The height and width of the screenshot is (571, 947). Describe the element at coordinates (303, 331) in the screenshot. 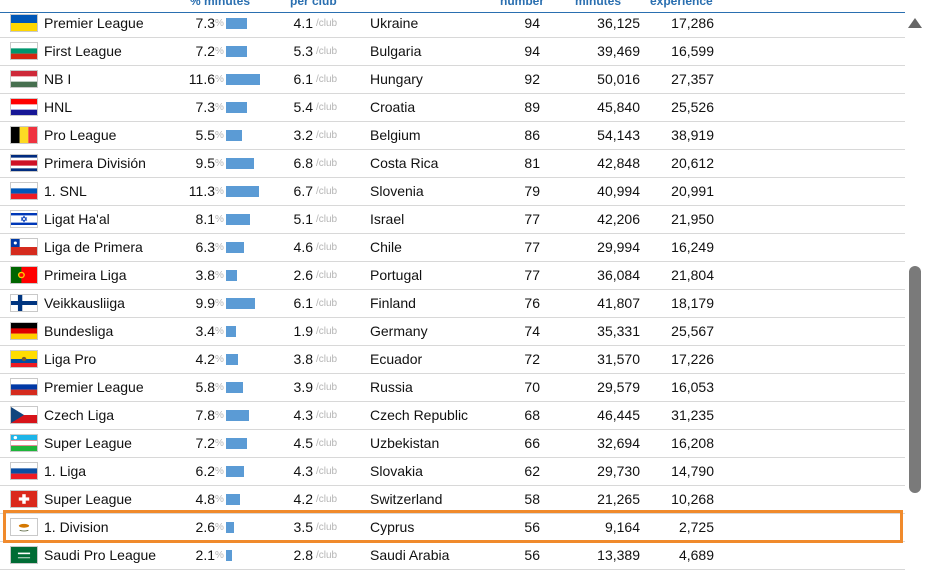

I see `per-club-value: 1.9` at that location.